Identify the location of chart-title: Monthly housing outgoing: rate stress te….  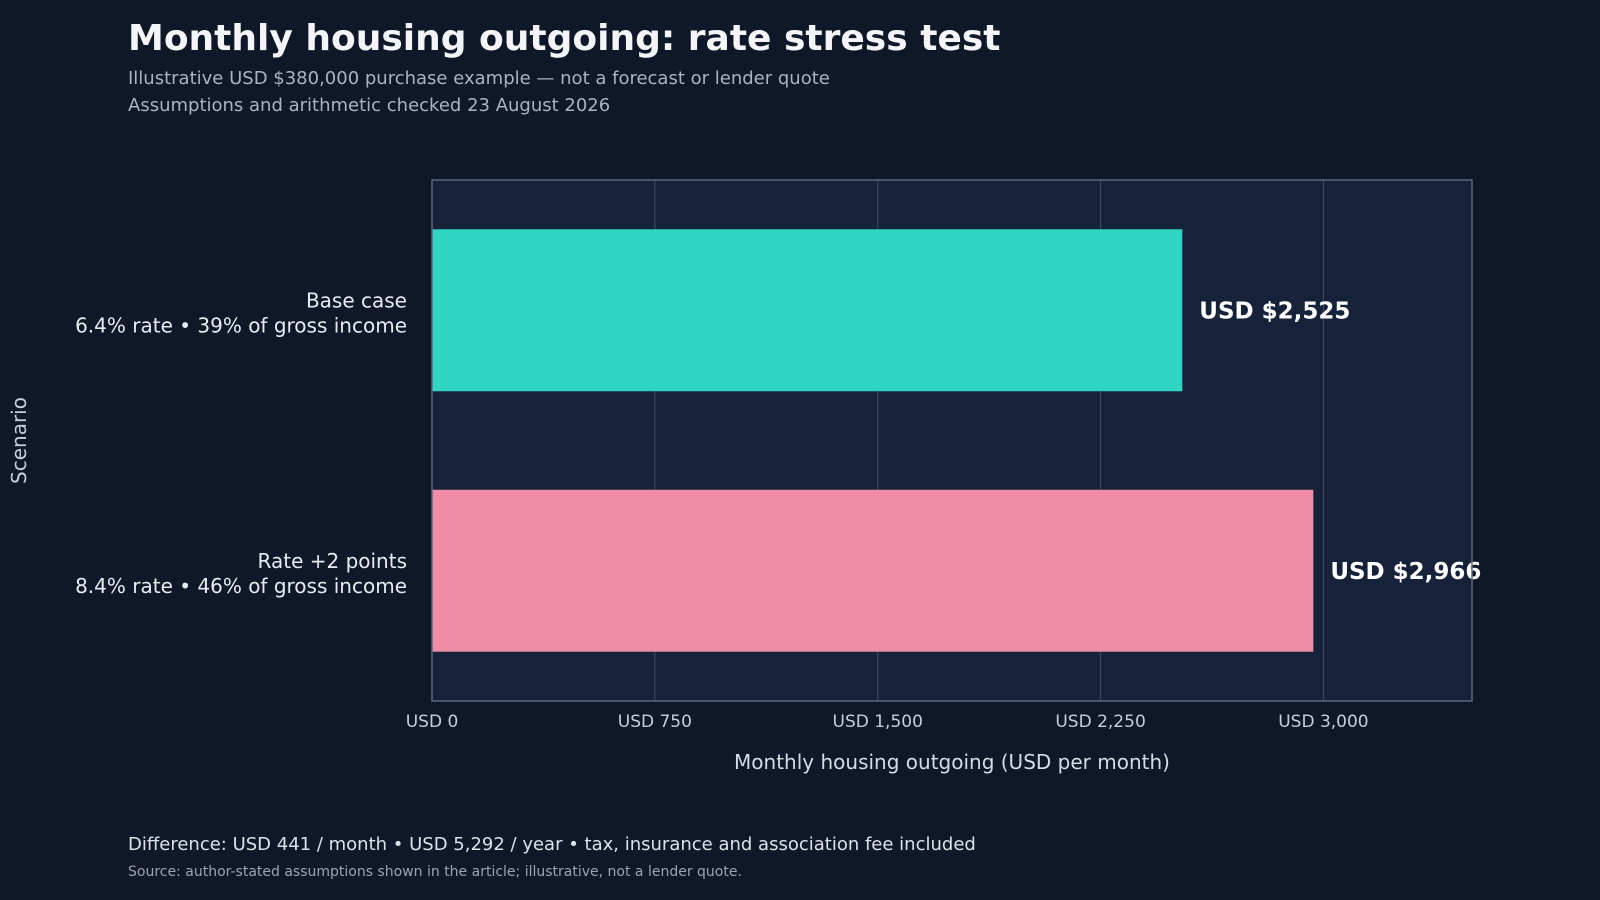
(564, 38).